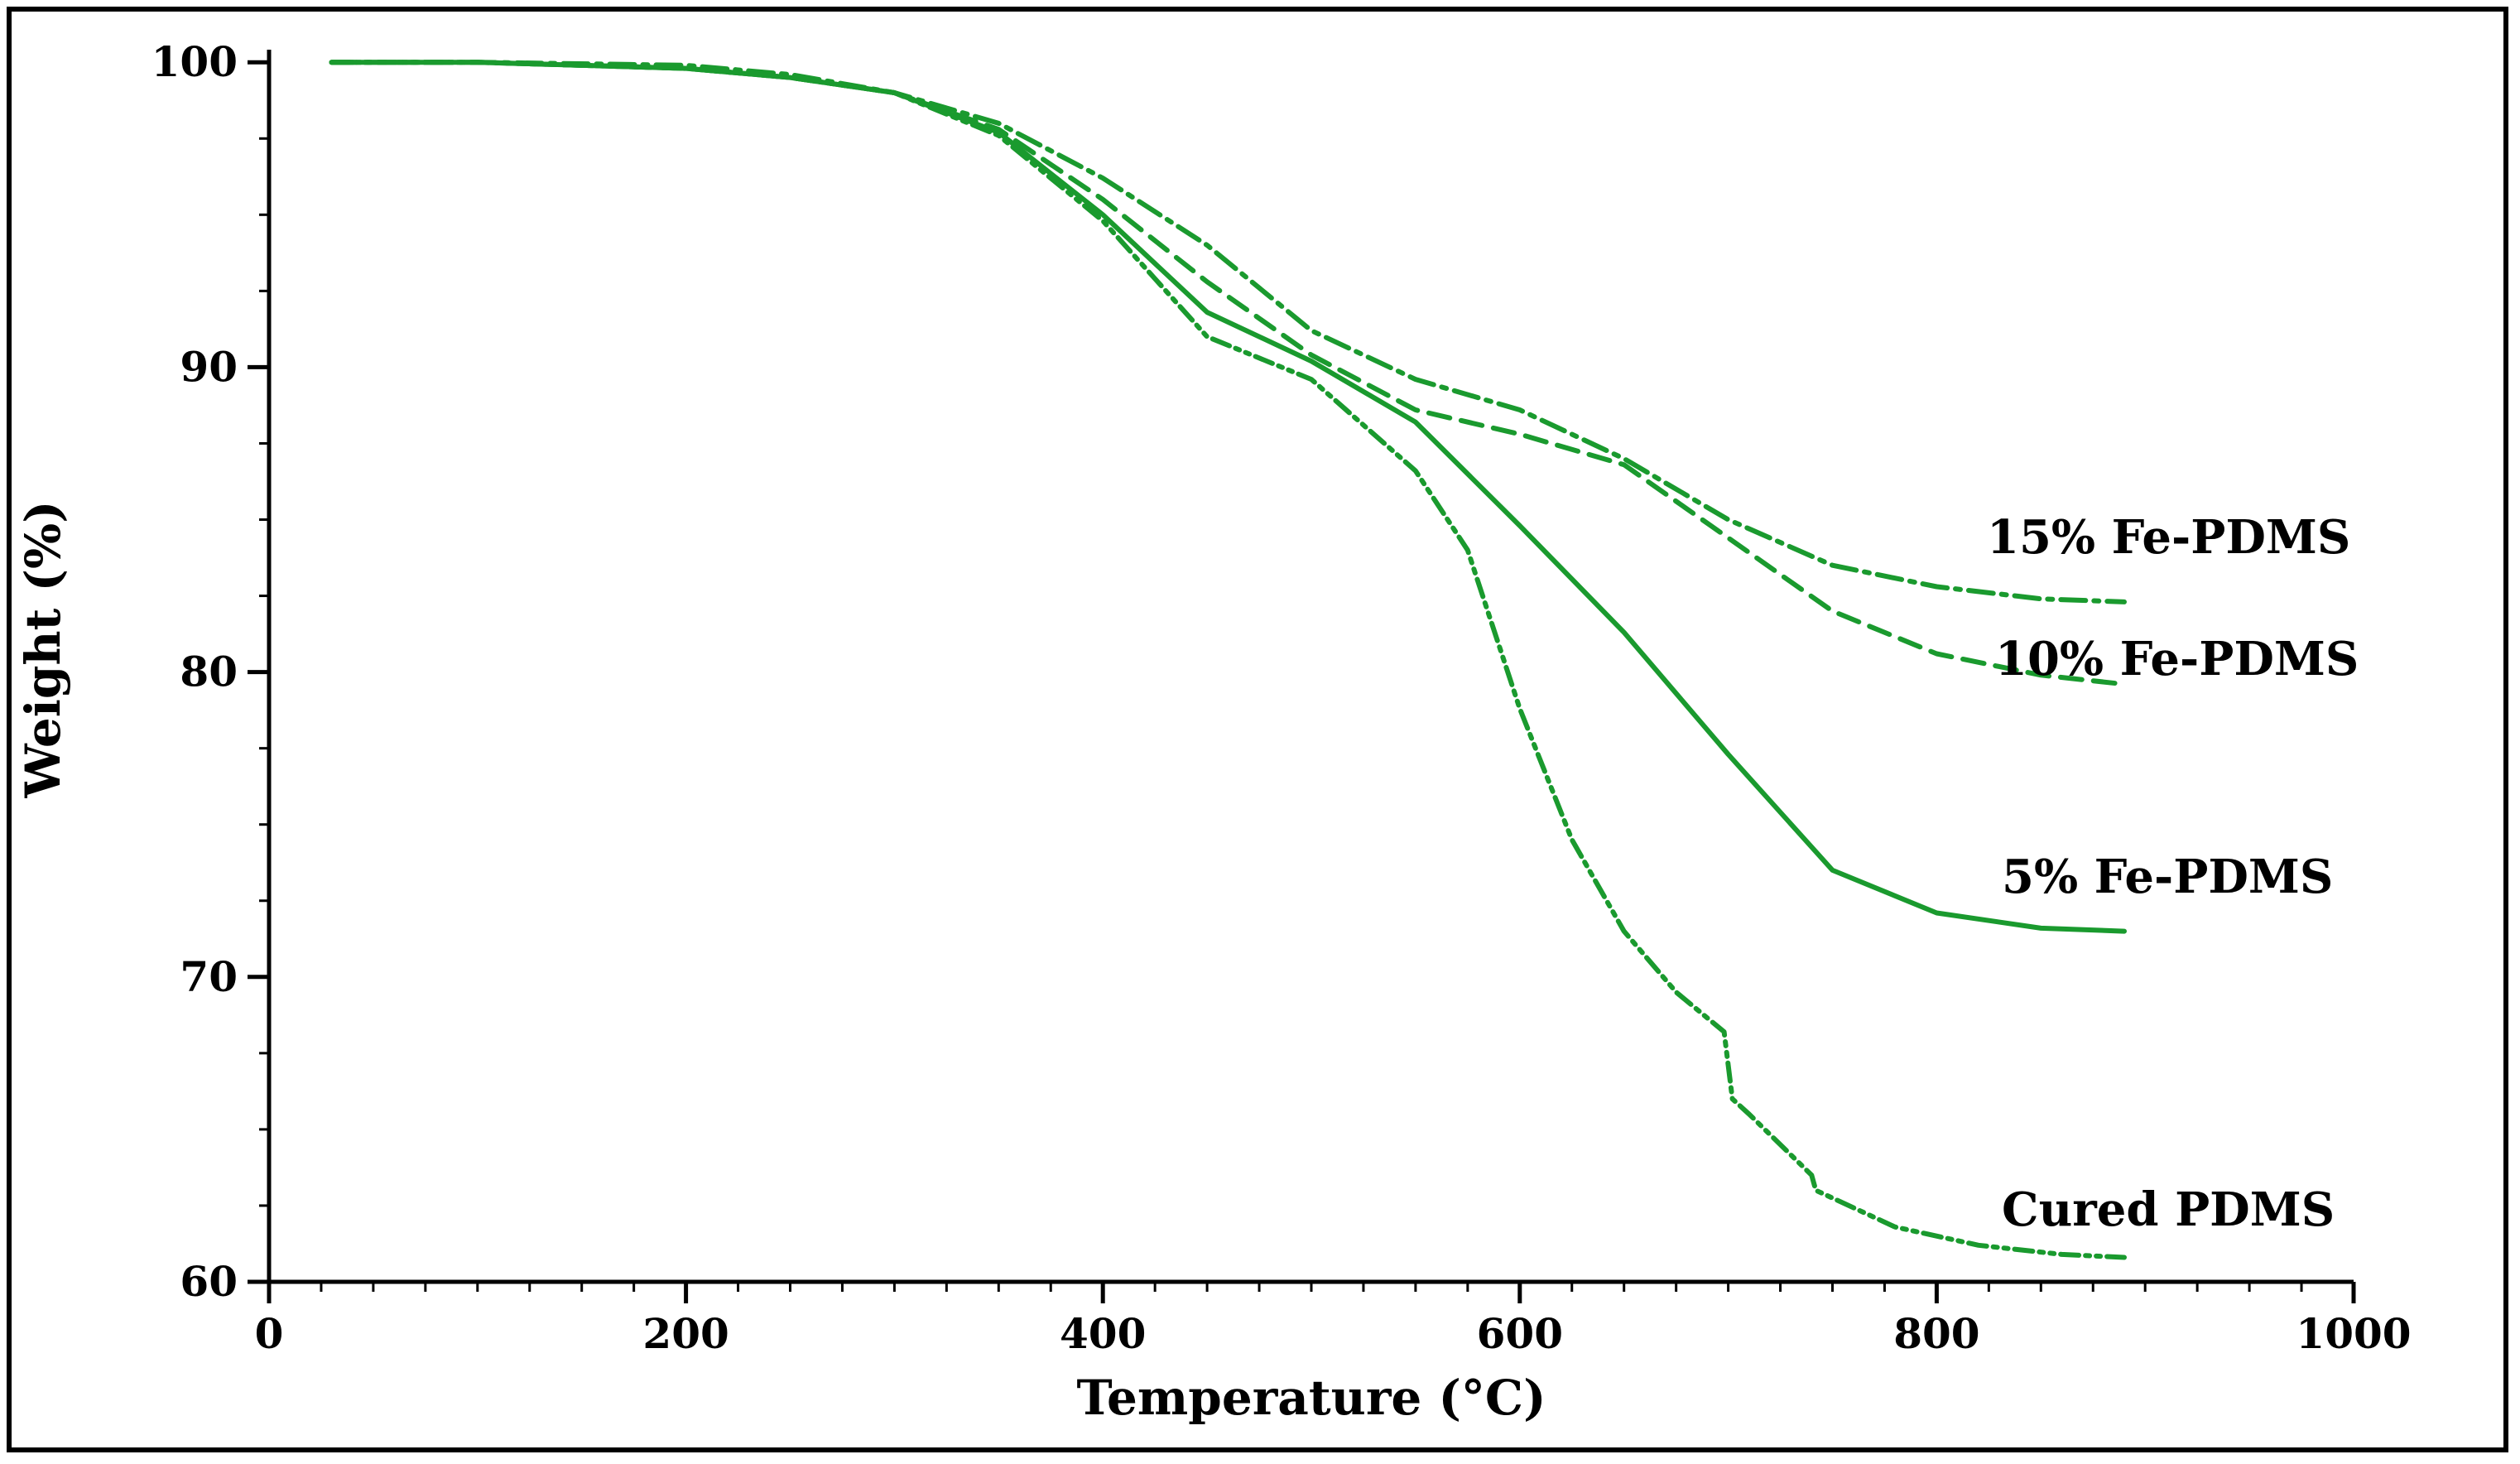 The image size is (2520, 1464). What do you see at coordinates (2168, 1209) in the screenshot?
I see `series-label-cured-pdms: Cured PDMS` at bounding box center [2168, 1209].